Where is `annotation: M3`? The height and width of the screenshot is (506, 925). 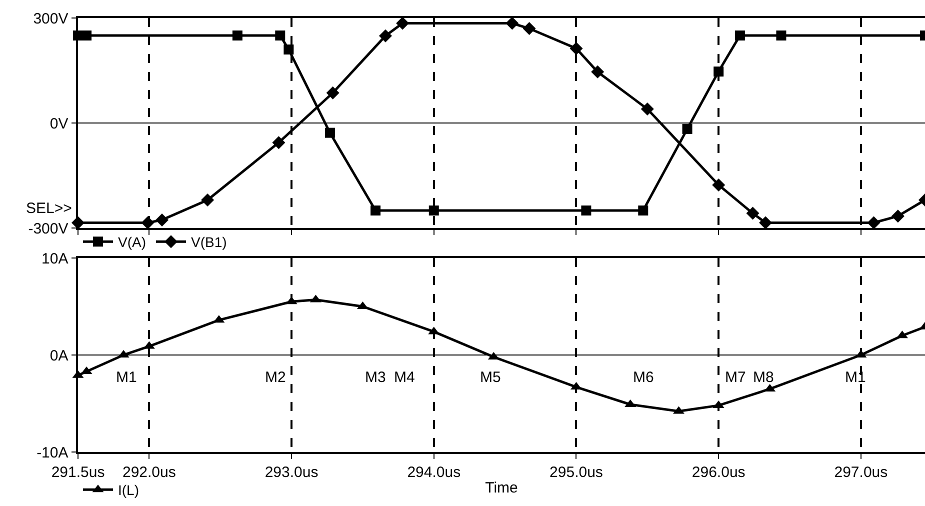 annotation: M3 is located at coordinates (375, 377).